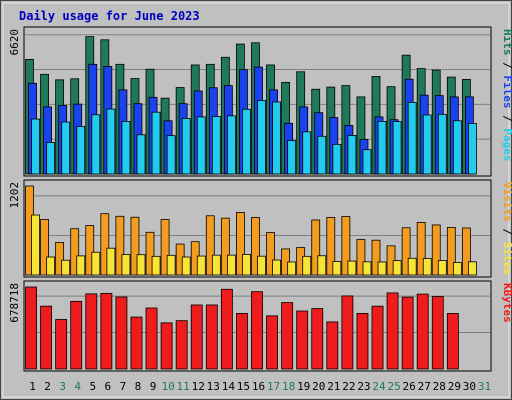  I want to click on x-tick-label-day-21: 21, so click(333, 386).